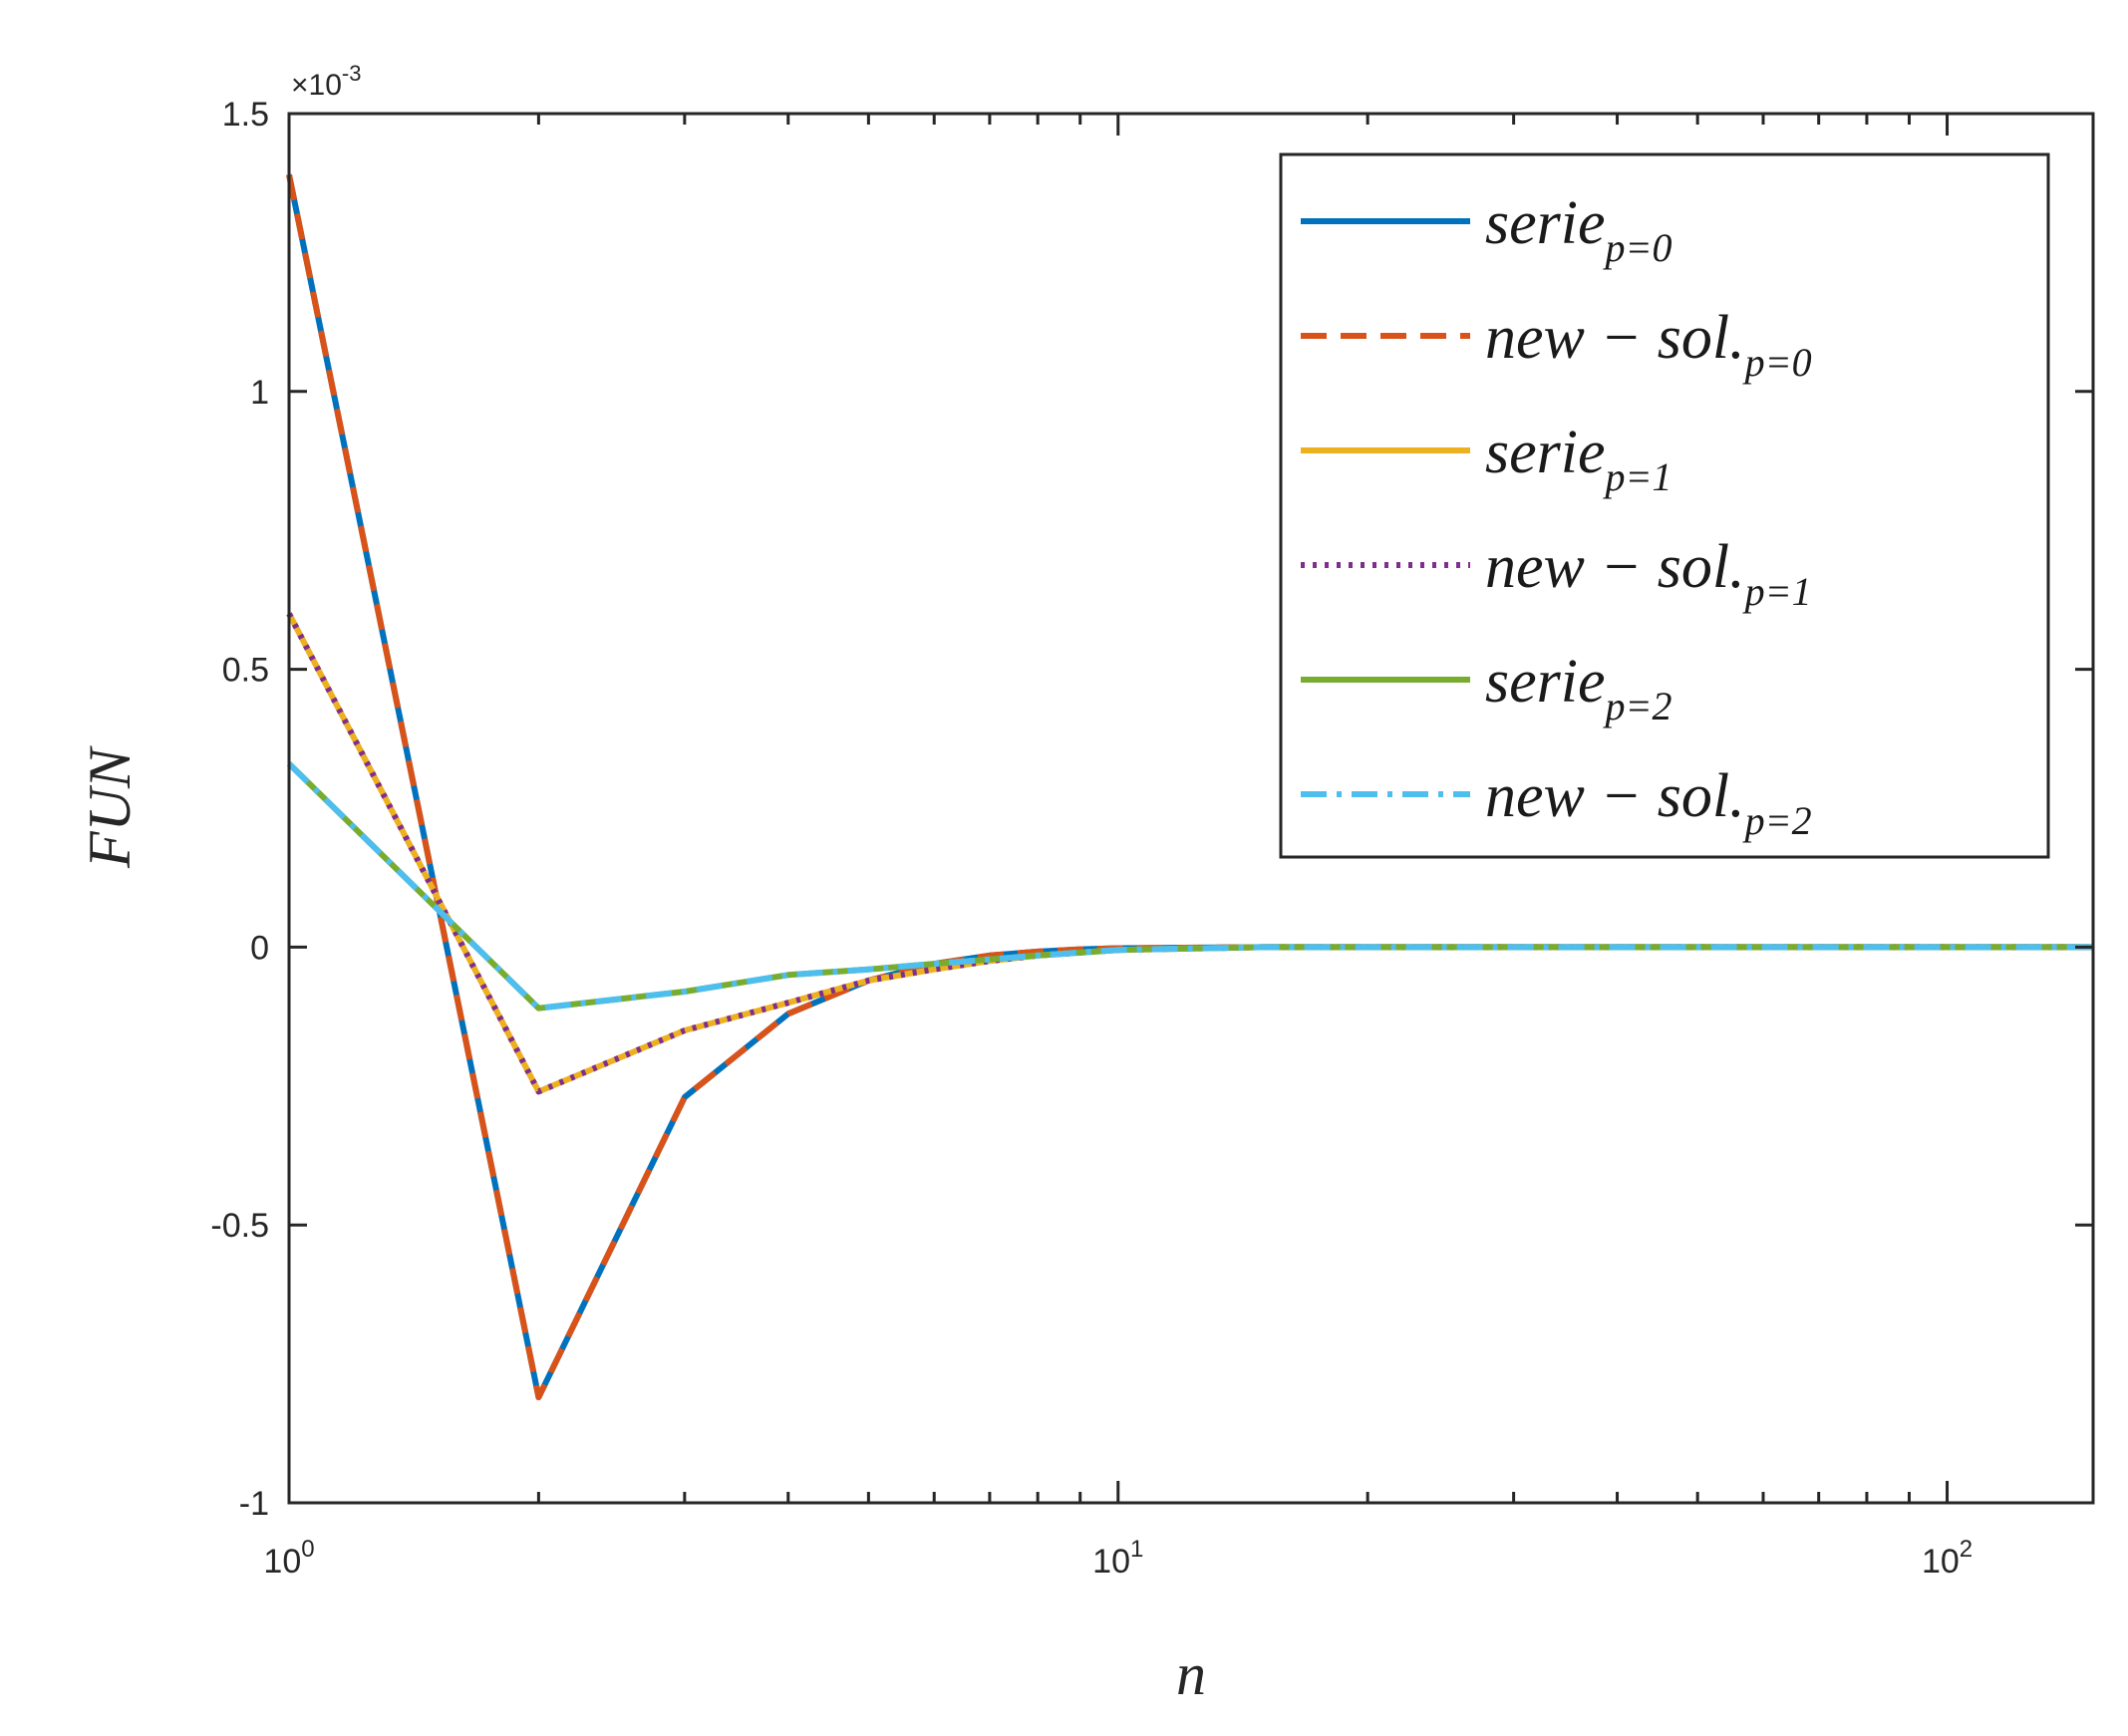 The image size is (2128, 1736). I want to click on x-tick-label-0: 10⁰, so click(288, 1558).